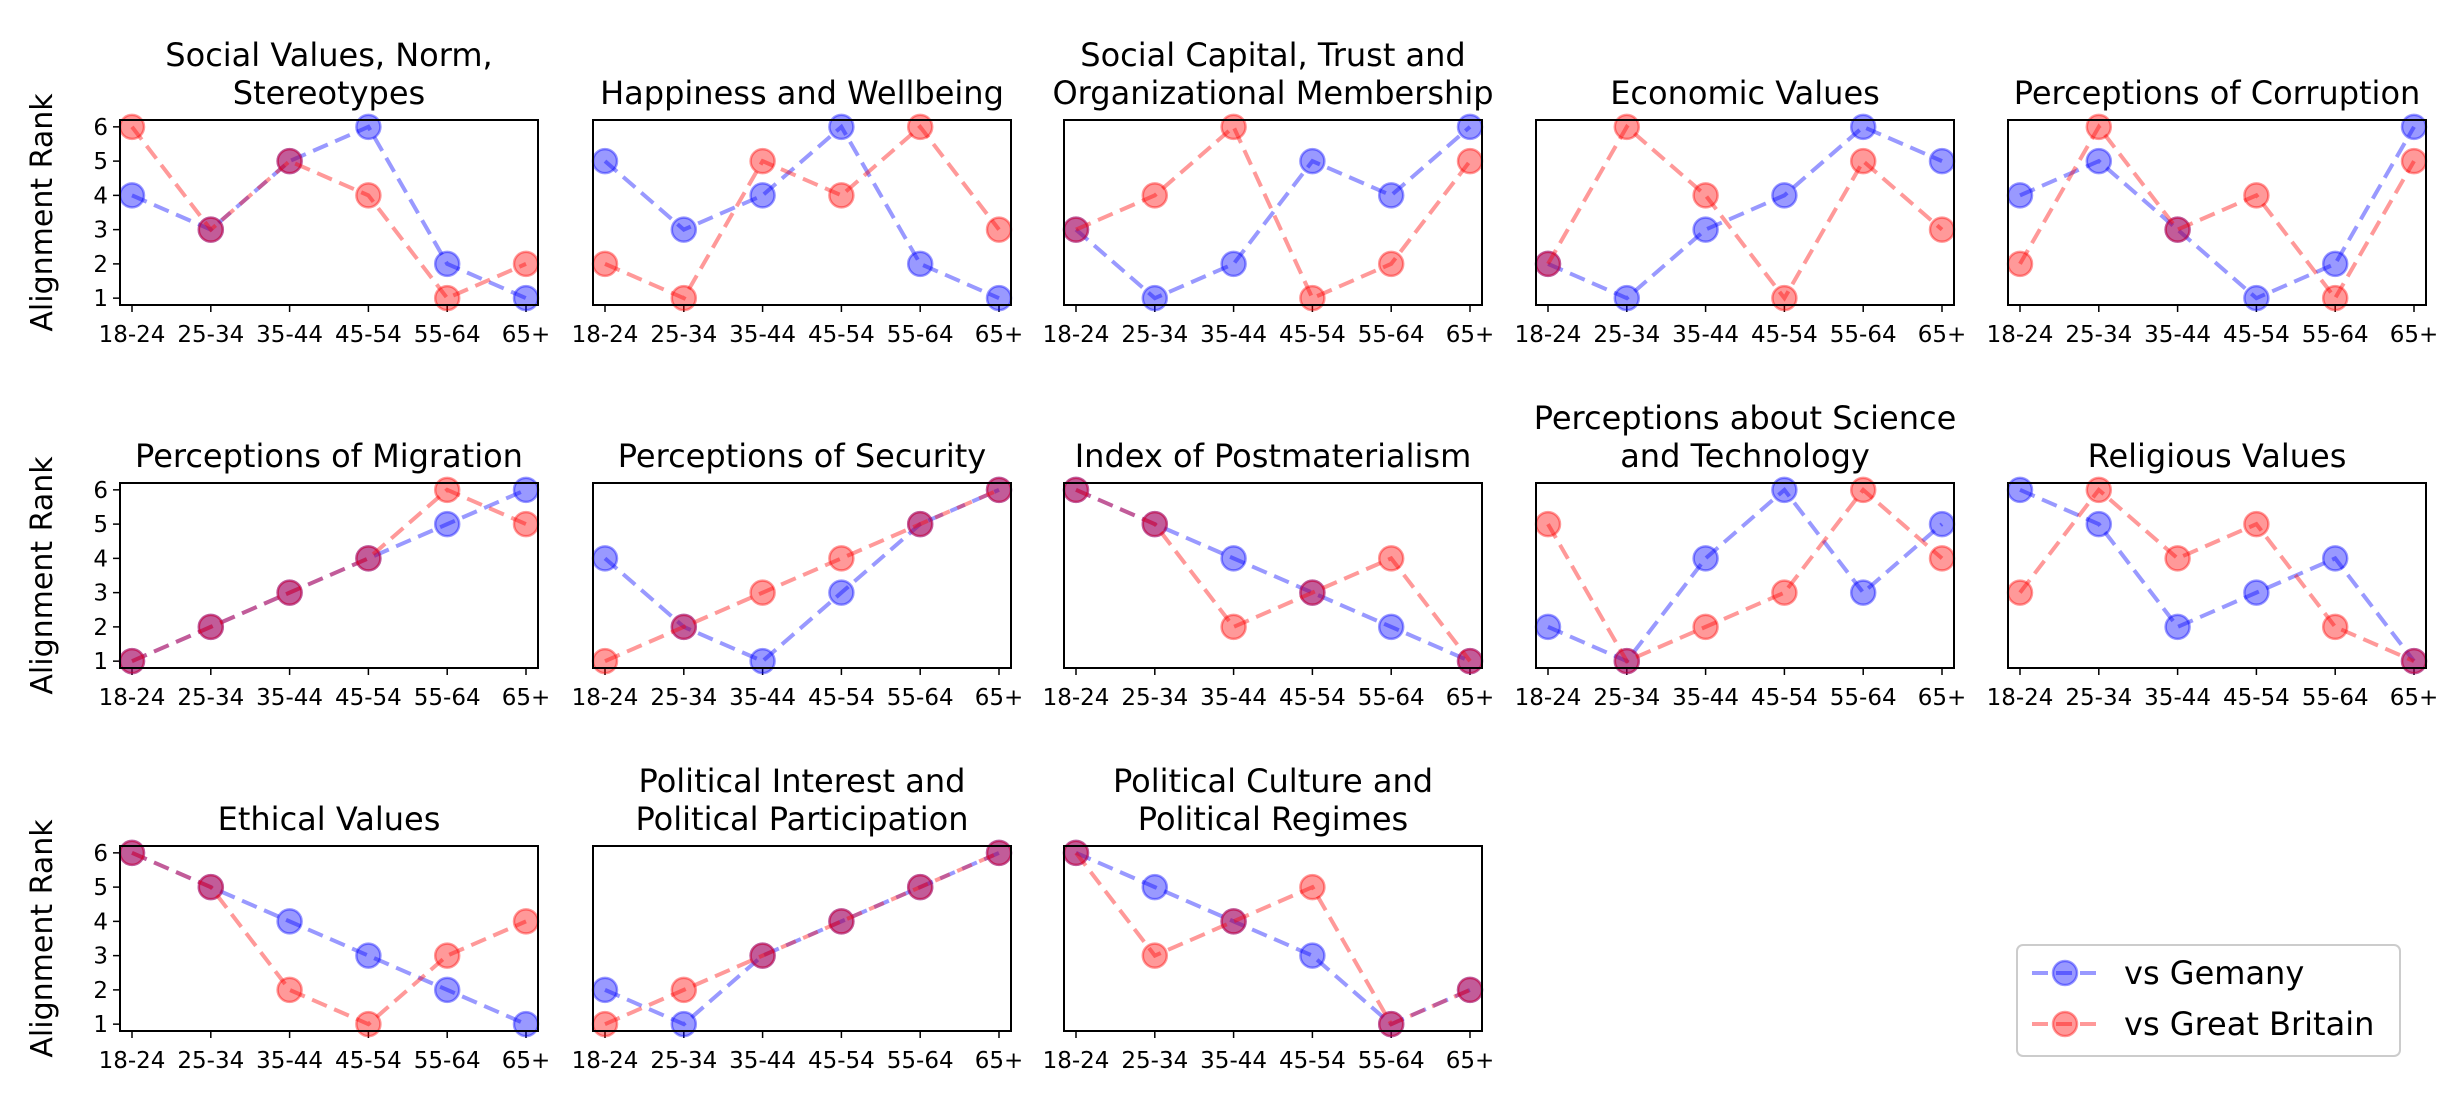 The width and height of the screenshot is (2450, 1104). Describe the element at coordinates (1745, 456) in the screenshot. I see `panel-title: and Technology` at that location.